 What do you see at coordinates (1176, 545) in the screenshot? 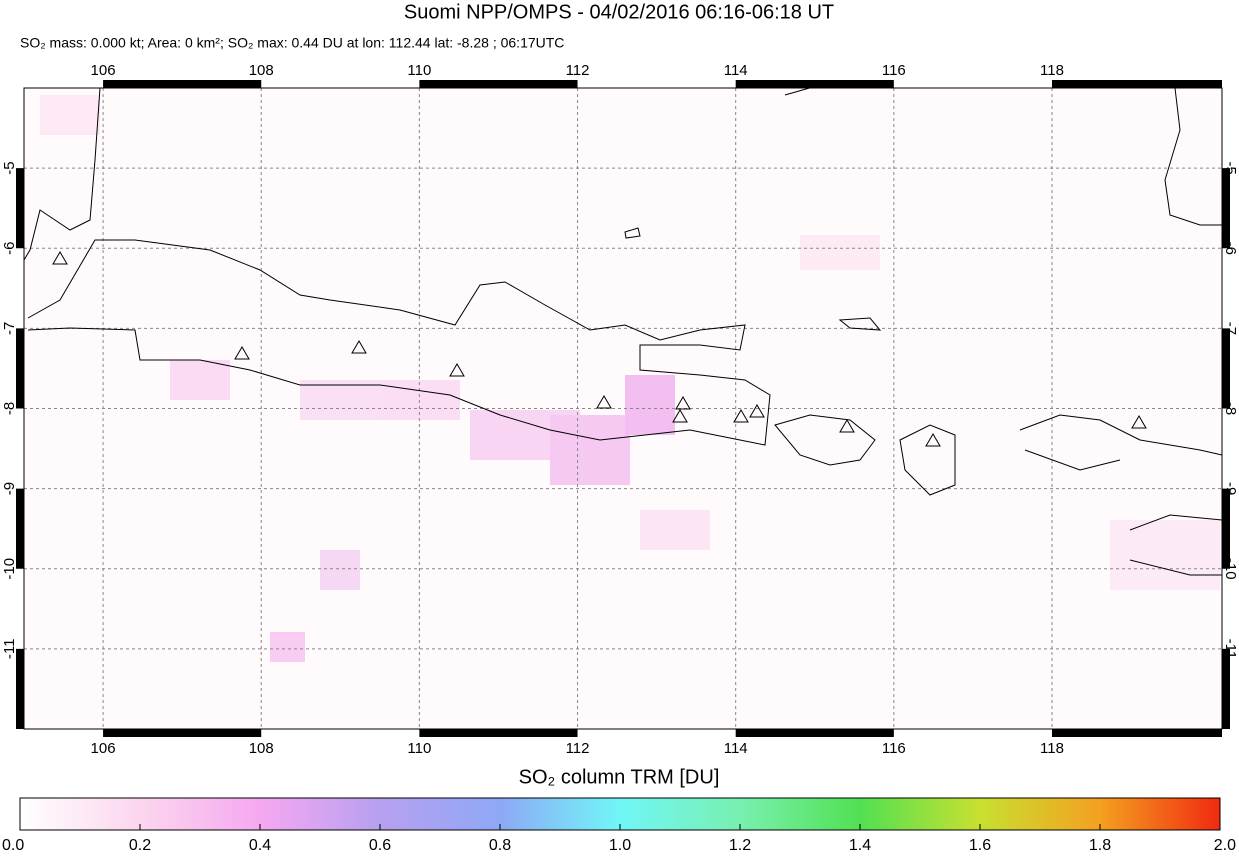
I see `sumba` at bounding box center [1176, 545].